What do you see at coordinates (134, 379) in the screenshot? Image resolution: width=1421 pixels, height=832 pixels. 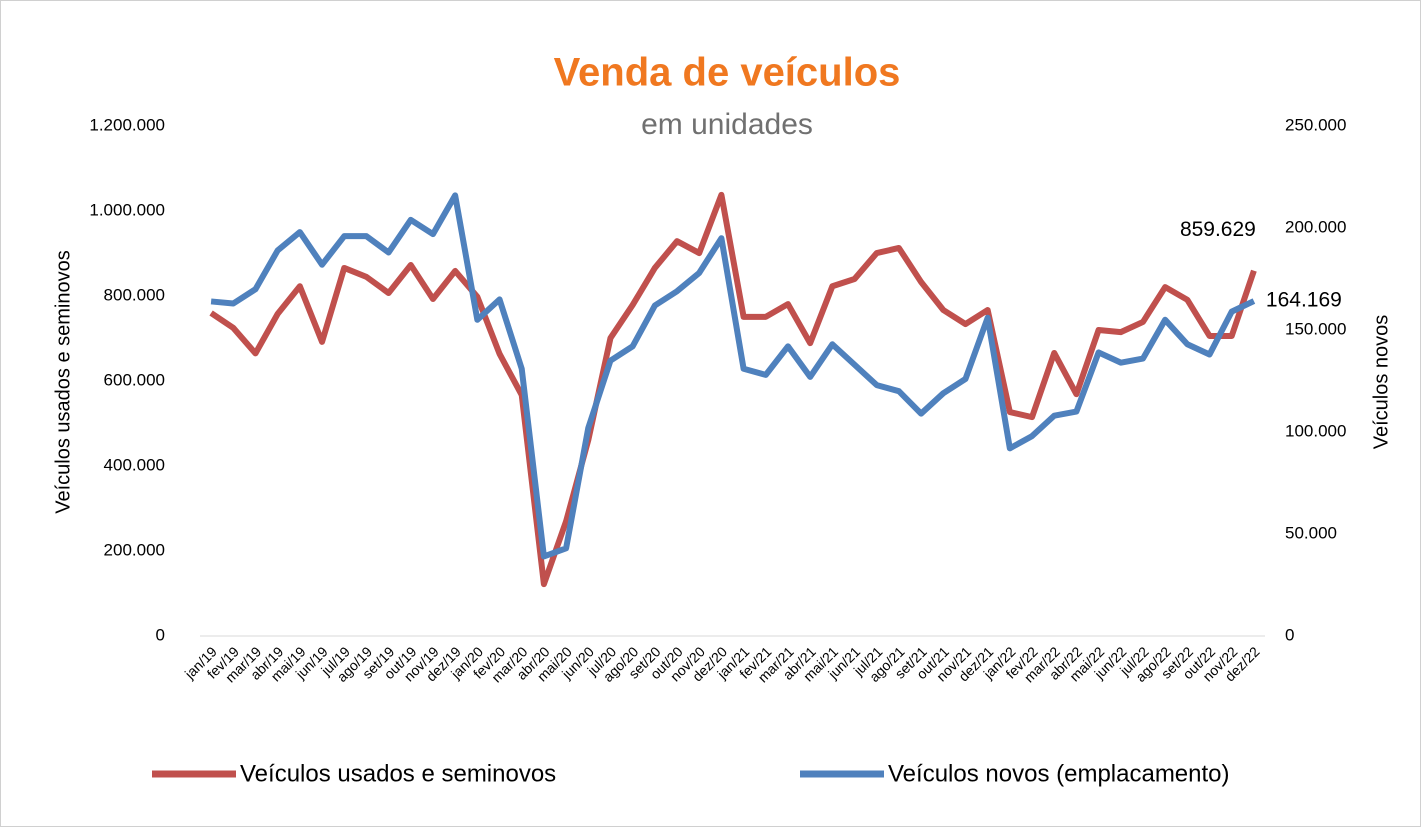 I see `y-tick-label: 600.000` at bounding box center [134, 379].